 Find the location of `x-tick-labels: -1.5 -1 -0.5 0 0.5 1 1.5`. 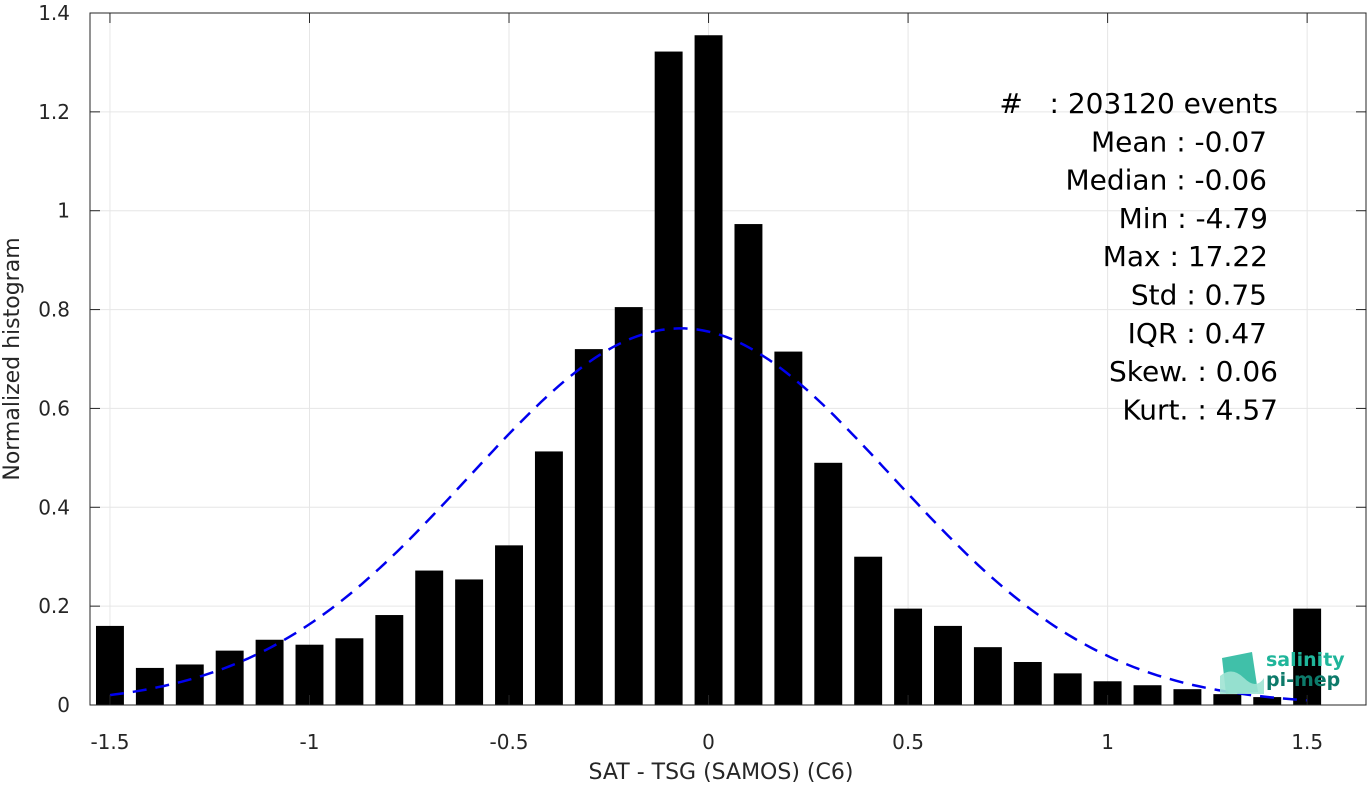

x-tick-labels: -1.5 -1 -0.5 0 0.5 1 1.5 is located at coordinates (706, 742).